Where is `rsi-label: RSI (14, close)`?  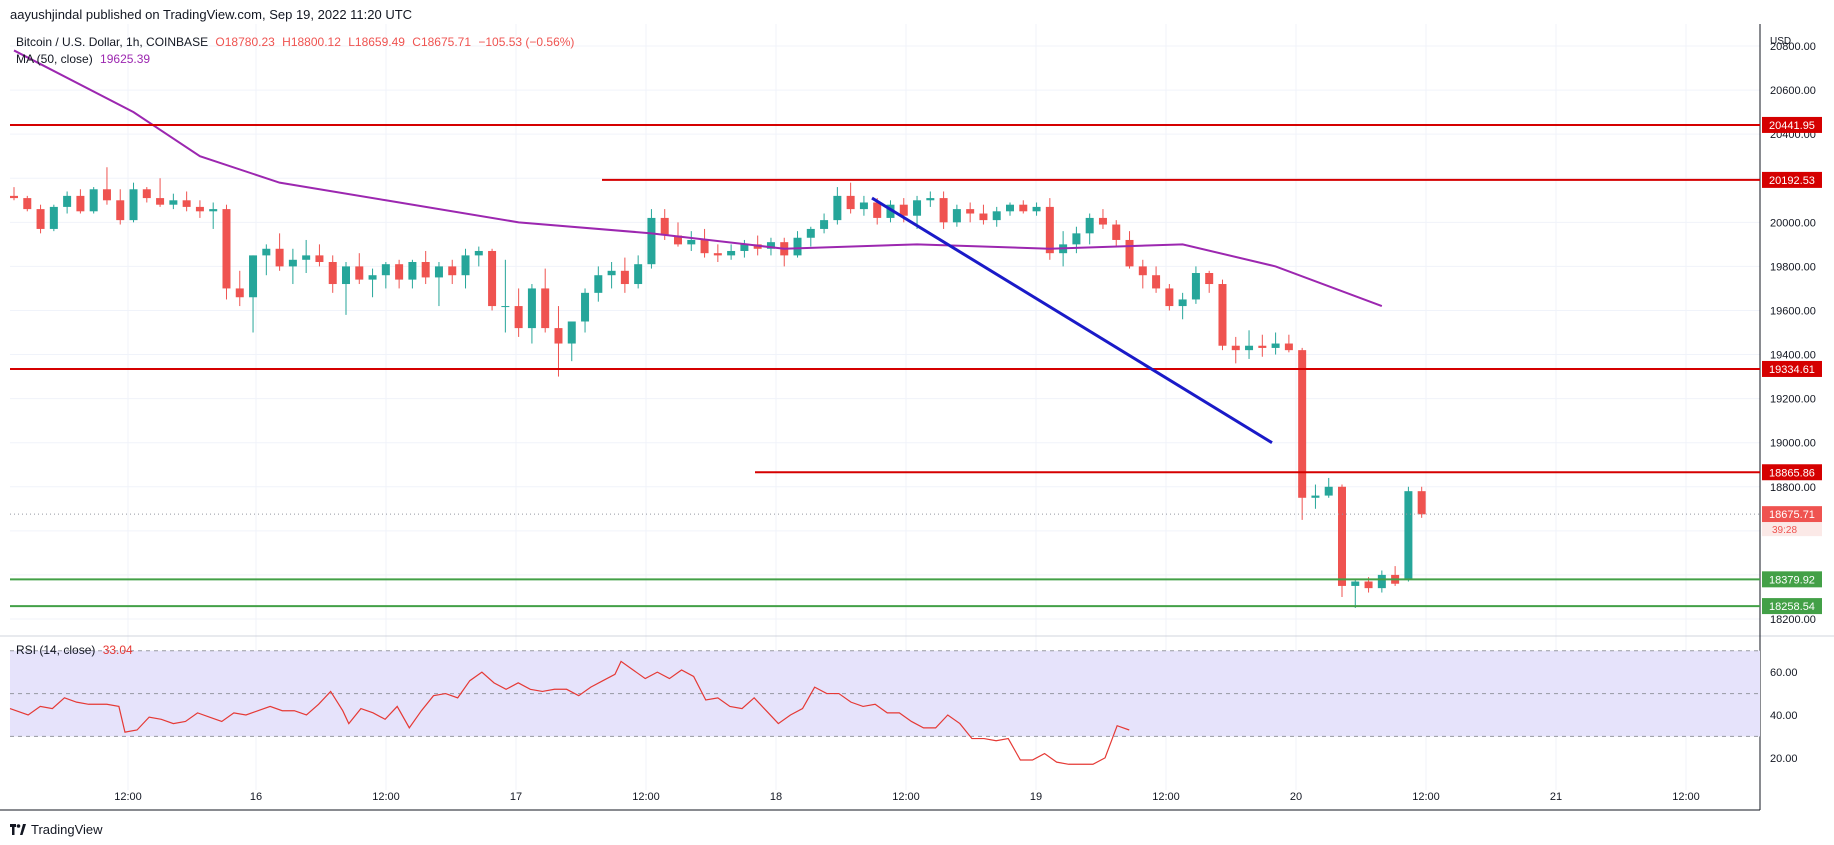 rsi-label: RSI (14, close) is located at coordinates (56, 650).